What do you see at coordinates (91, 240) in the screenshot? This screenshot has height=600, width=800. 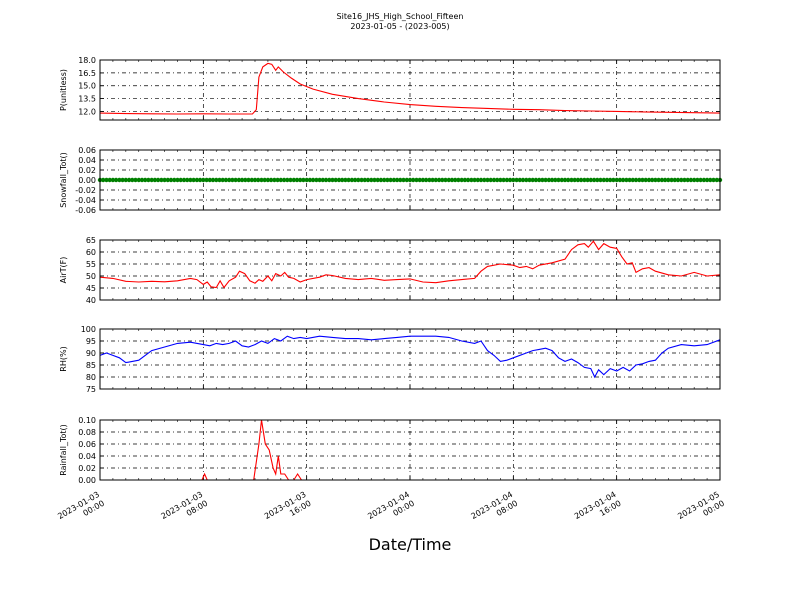 I see `y-tick-label: 65` at bounding box center [91, 240].